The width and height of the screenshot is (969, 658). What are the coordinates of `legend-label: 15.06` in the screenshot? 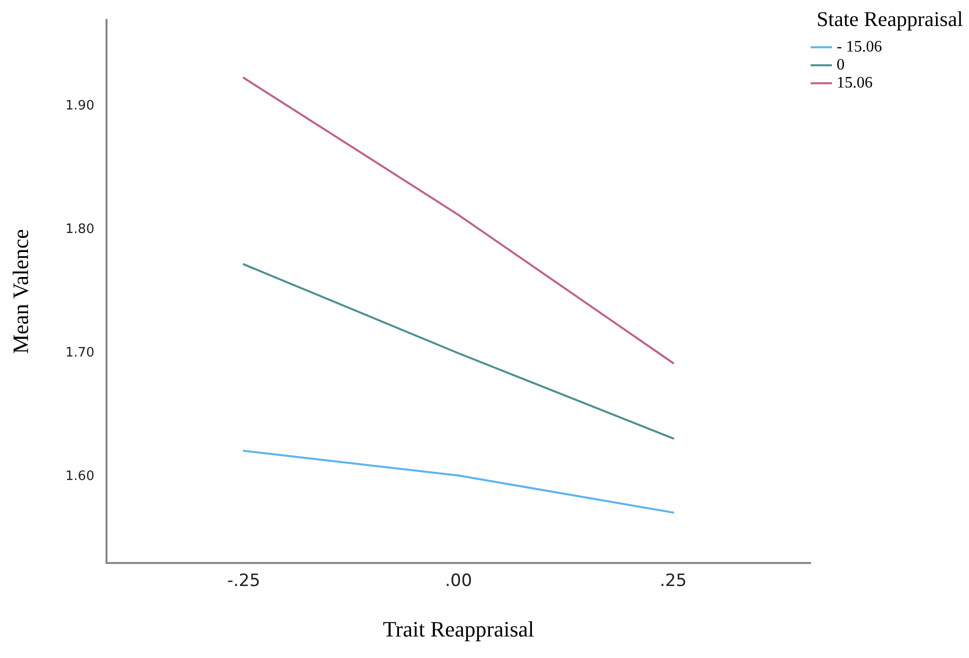 It's located at (854, 83).